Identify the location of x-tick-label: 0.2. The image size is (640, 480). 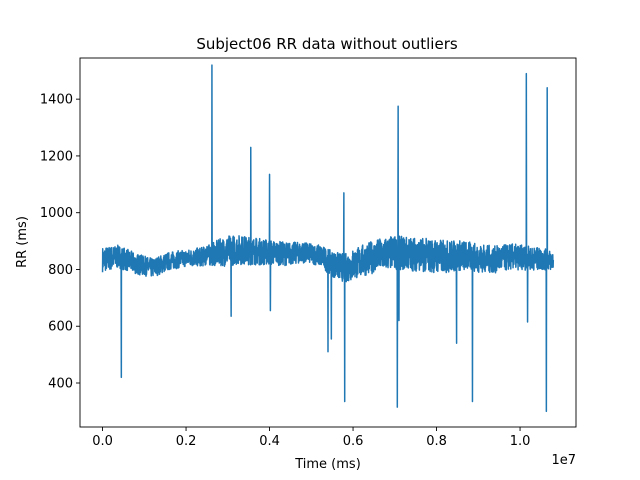
(186, 441).